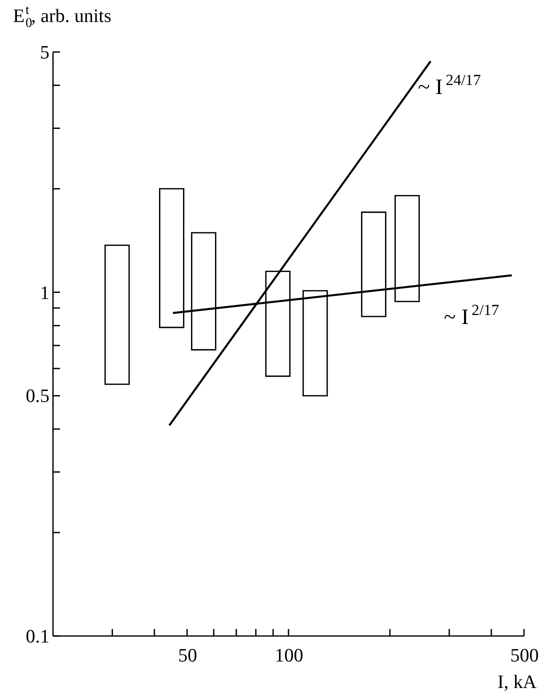  What do you see at coordinates (38, 397) in the screenshot?
I see `y-tick-label: 0.5` at bounding box center [38, 397].